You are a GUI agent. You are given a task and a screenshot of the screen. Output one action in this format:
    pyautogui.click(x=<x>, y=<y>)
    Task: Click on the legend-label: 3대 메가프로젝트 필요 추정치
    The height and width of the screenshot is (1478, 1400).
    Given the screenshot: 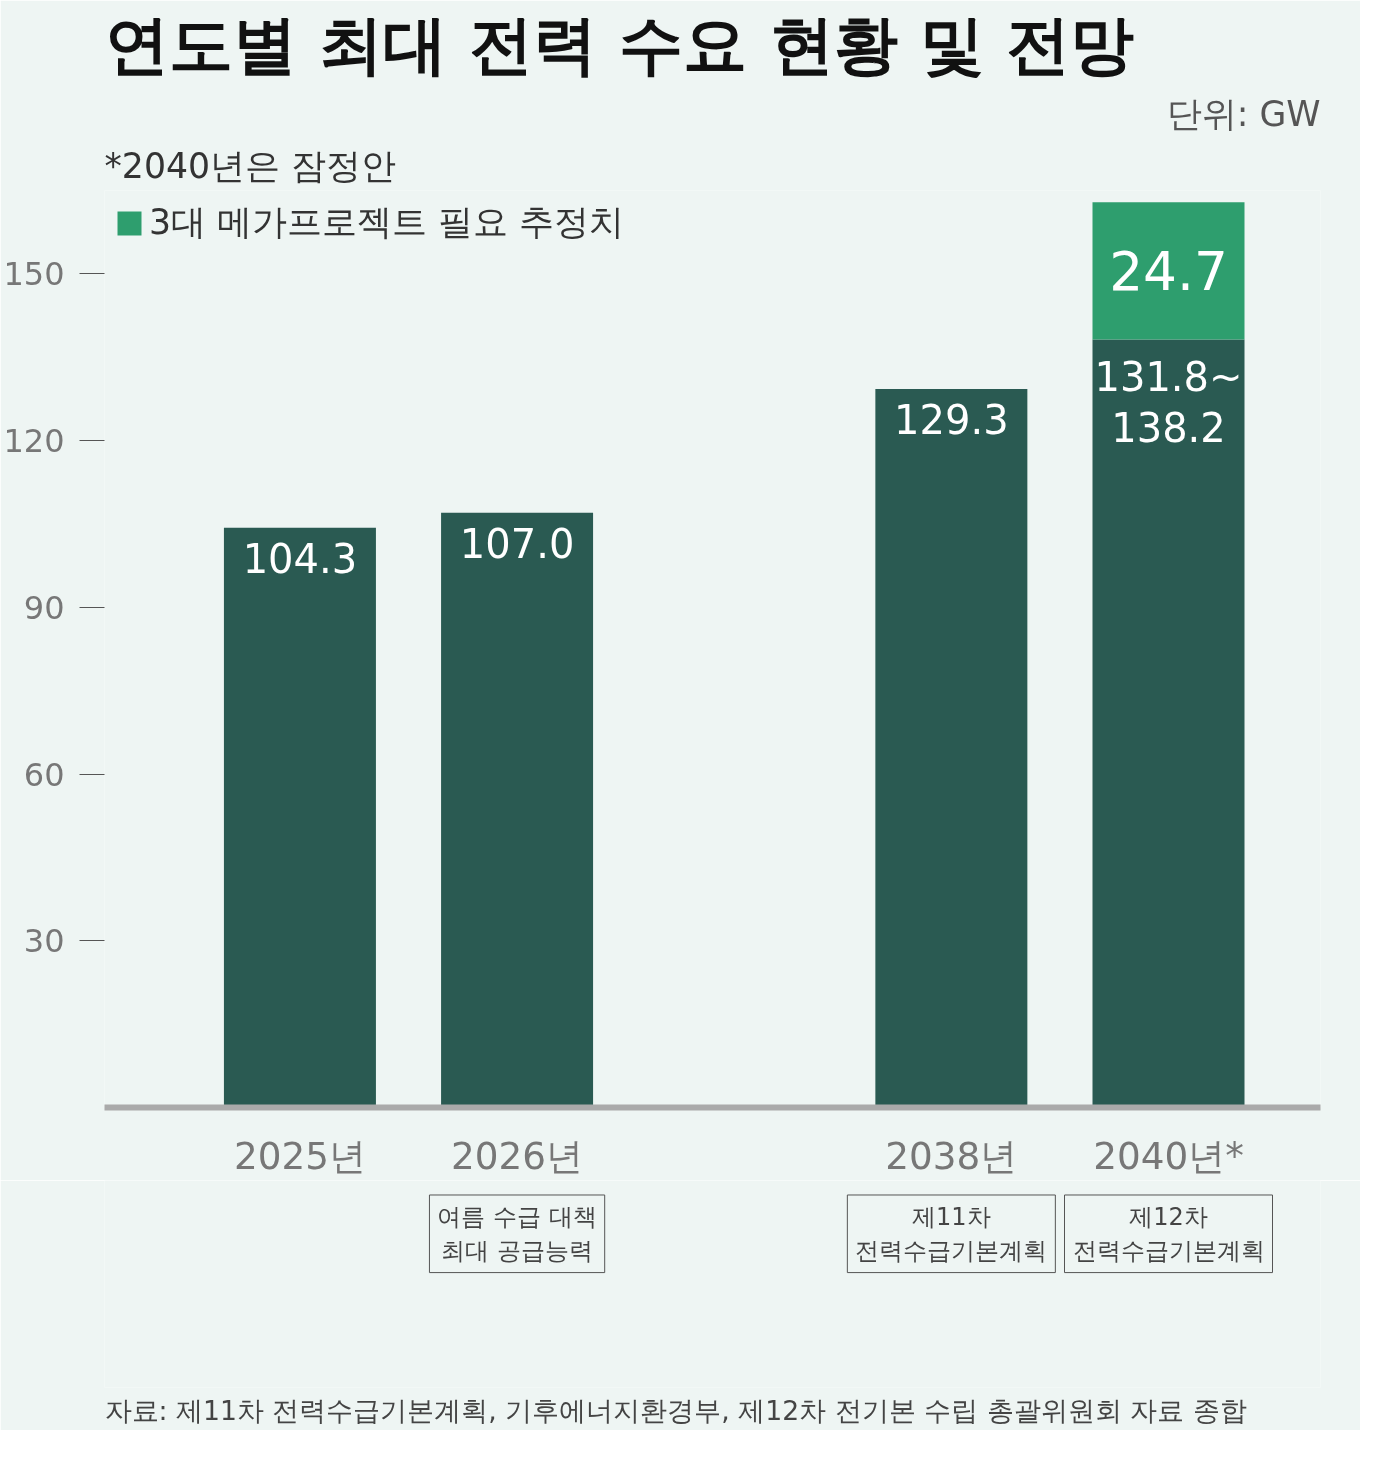 What is the action you would take?
    pyautogui.click(x=387, y=222)
    